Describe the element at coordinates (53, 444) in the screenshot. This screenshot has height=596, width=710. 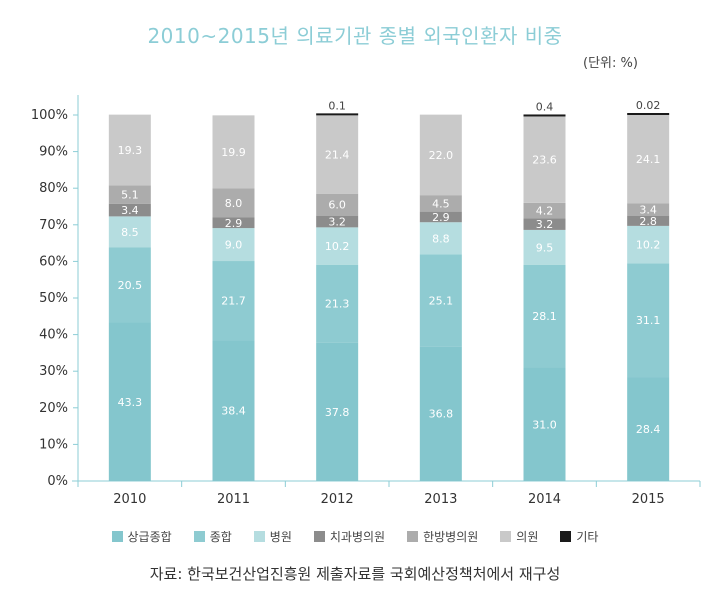
I see `y-tick-label: 10%` at that location.